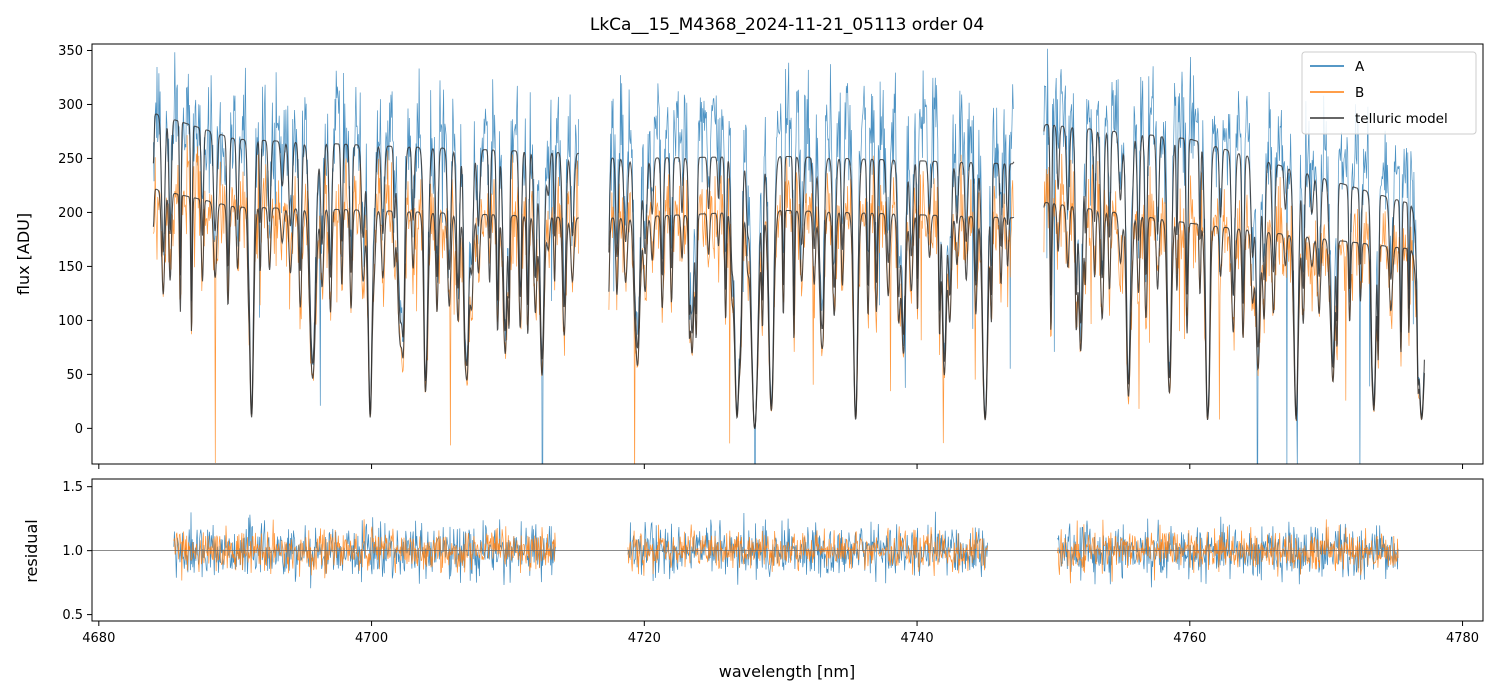 This screenshot has width=1499, height=696. What do you see at coordinates (917, 638) in the screenshot?
I see `x-tick-label: 4740` at bounding box center [917, 638].